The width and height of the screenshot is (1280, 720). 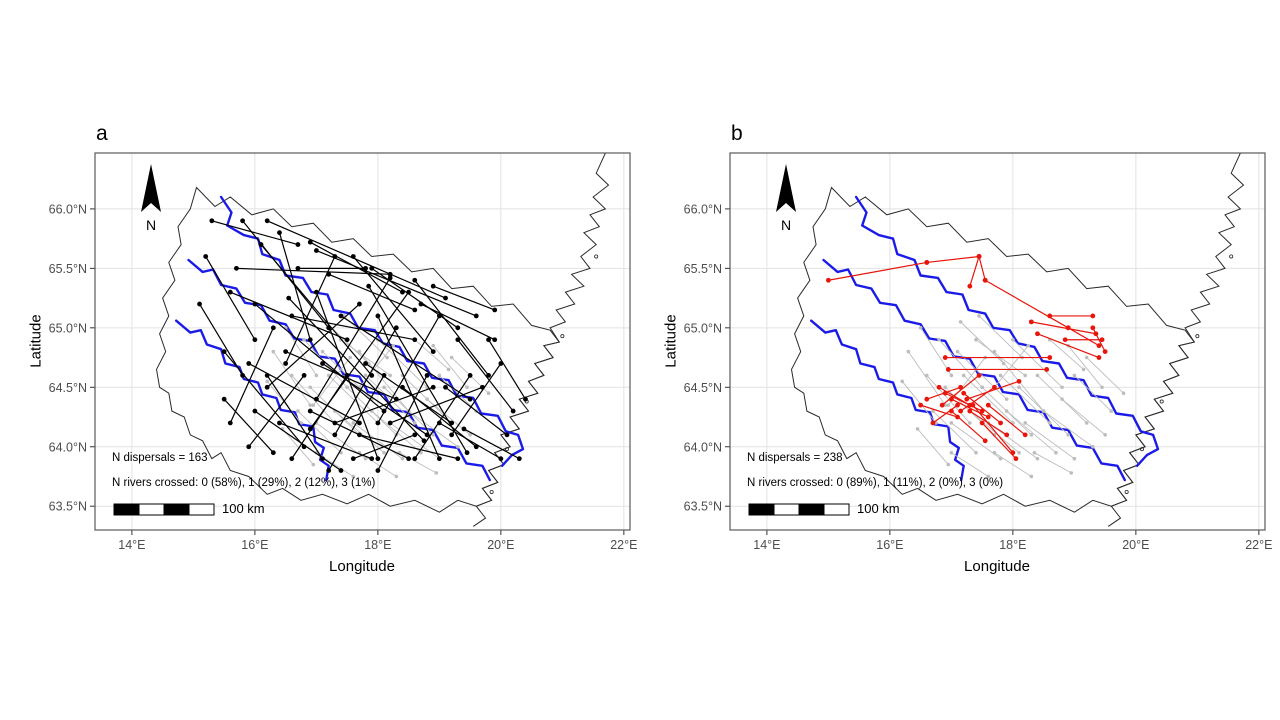 I want to click on red-dispersal-segments, so click(x=967, y=357).